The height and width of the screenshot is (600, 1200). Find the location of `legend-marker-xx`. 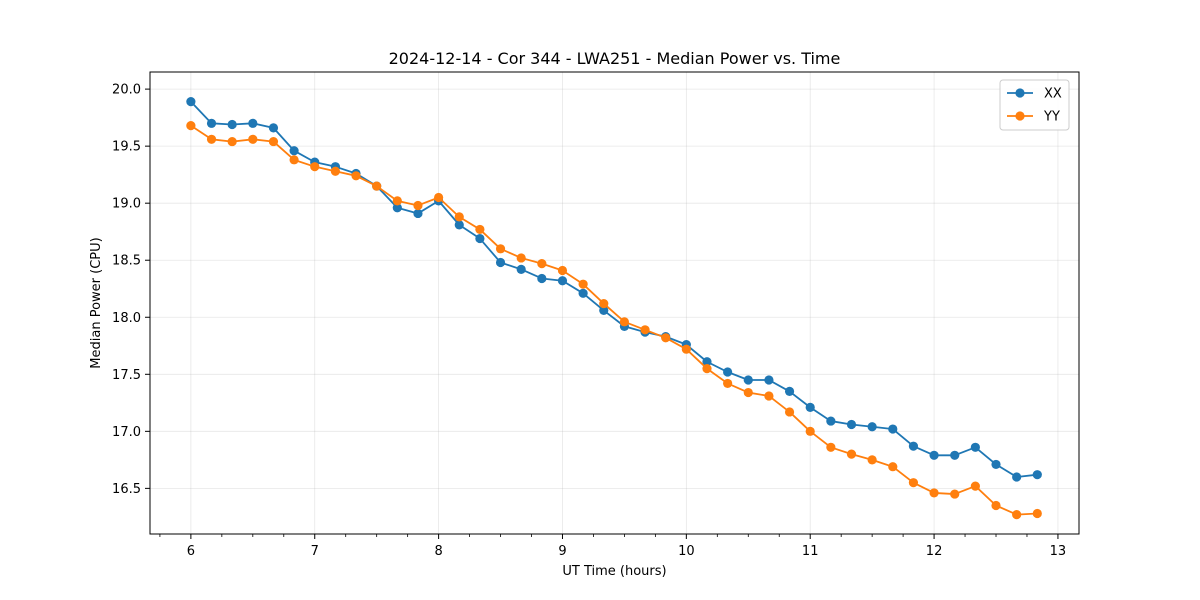

legend-marker-xx is located at coordinates (1020, 93).